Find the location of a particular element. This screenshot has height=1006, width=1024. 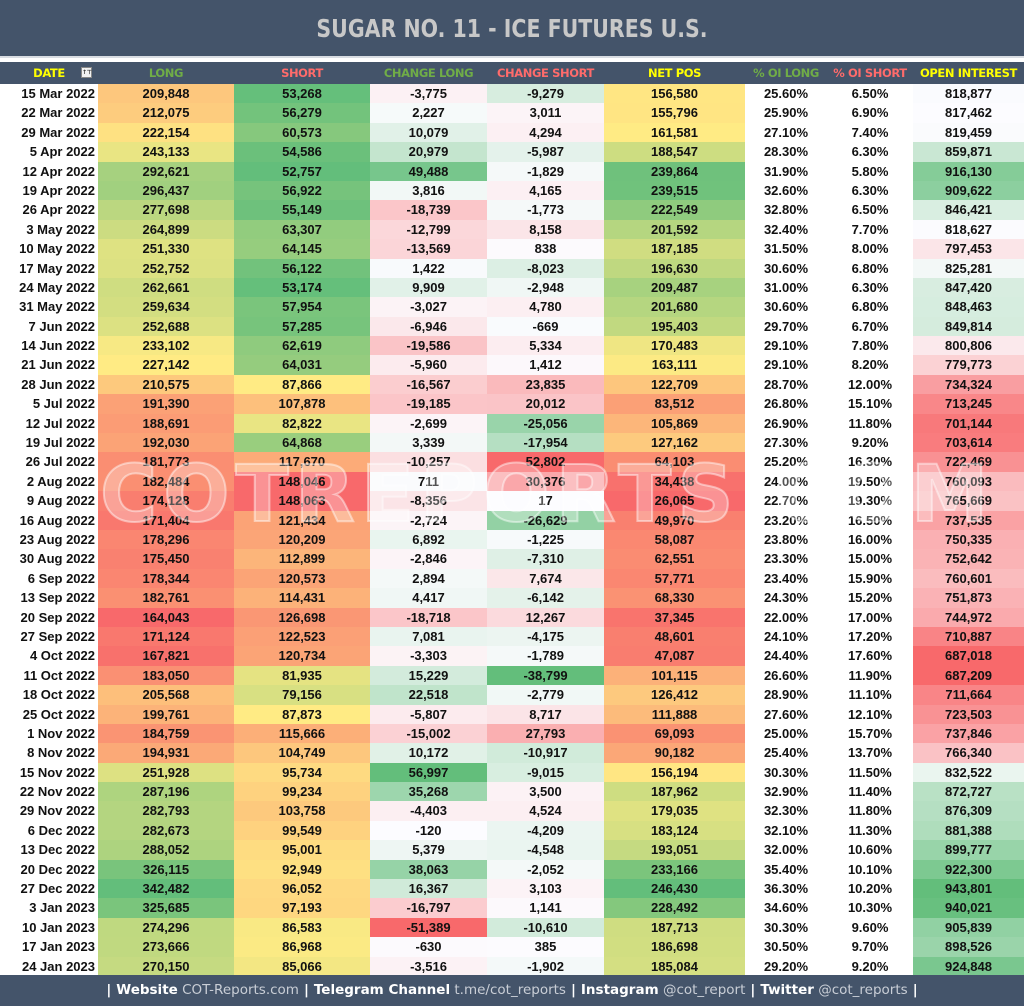

cell-date: 24 May 2022 is located at coordinates (49, 287).